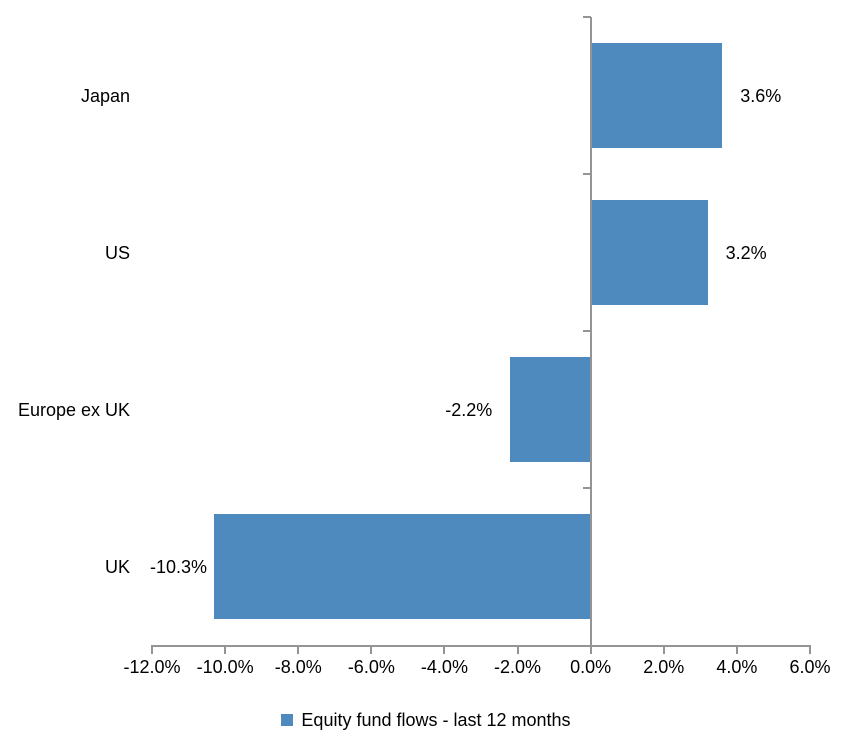 This screenshot has width=852, height=747. I want to click on category-label-japan: Japan, so click(105, 95).